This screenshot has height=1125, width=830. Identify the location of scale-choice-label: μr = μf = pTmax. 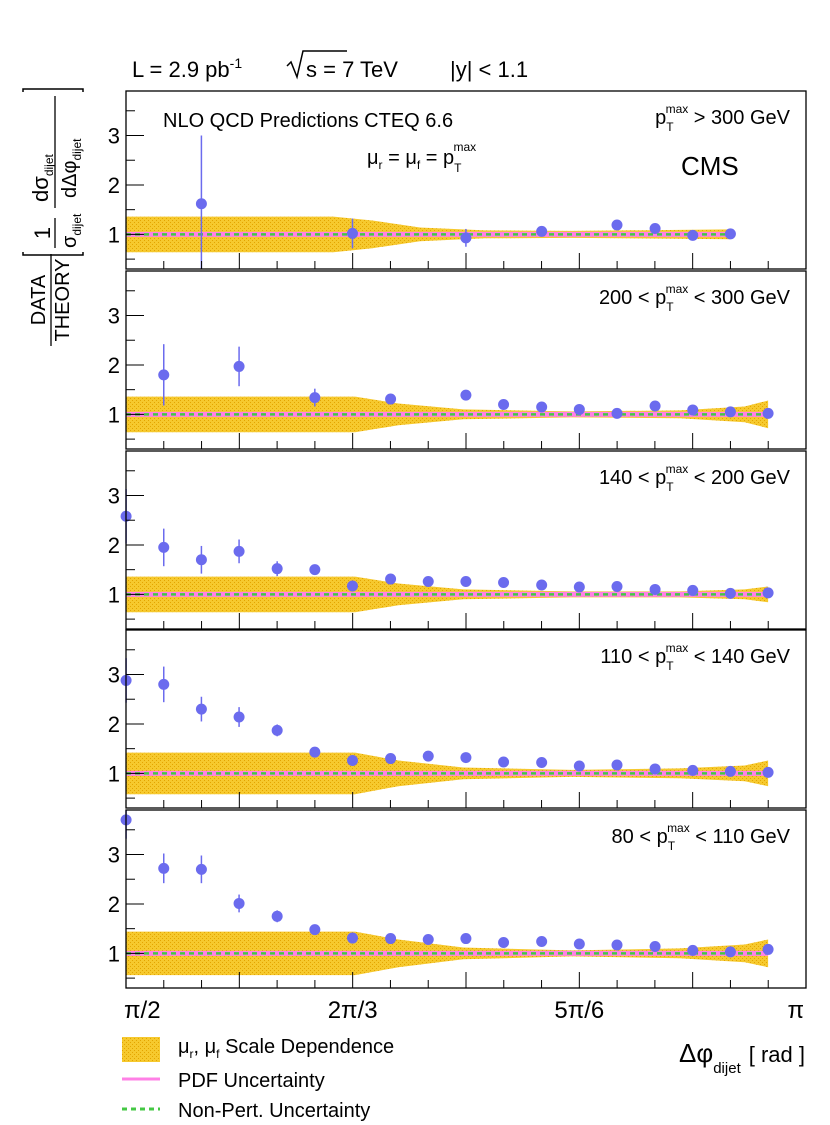
(421, 157).